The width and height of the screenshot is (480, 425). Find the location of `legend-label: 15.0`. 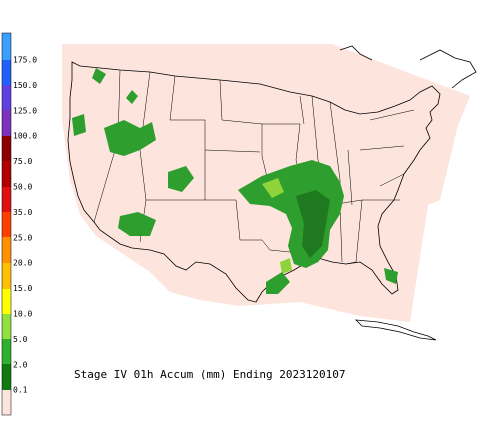

legend-label: 15.0 is located at coordinates (22, 288).